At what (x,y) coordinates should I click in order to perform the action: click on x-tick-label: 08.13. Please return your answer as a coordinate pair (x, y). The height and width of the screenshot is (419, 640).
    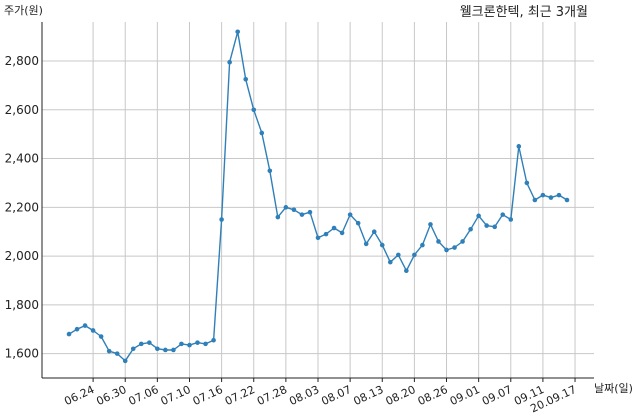
    Looking at the image, I should click on (368, 395).